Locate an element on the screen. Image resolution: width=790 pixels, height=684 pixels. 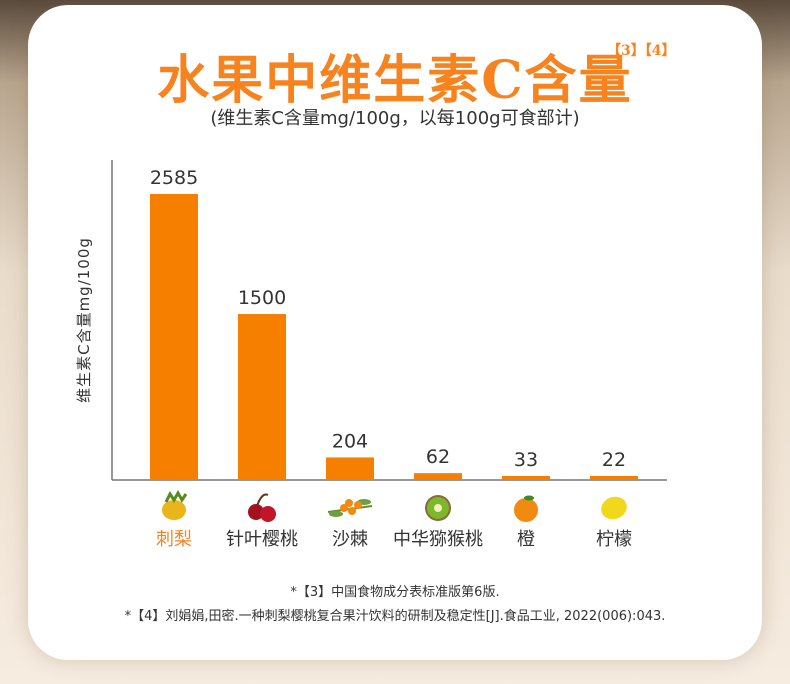
category-label: 柠檬 is located at coordinates (614, 539).